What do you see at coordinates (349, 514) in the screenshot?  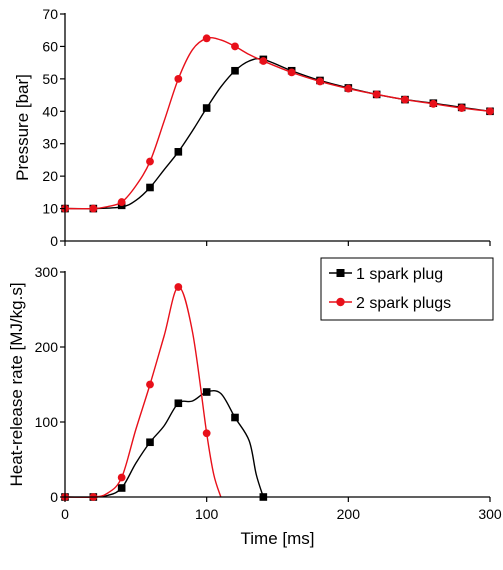 I see `x-tick-label: 200` at bounding box center [349, 514].